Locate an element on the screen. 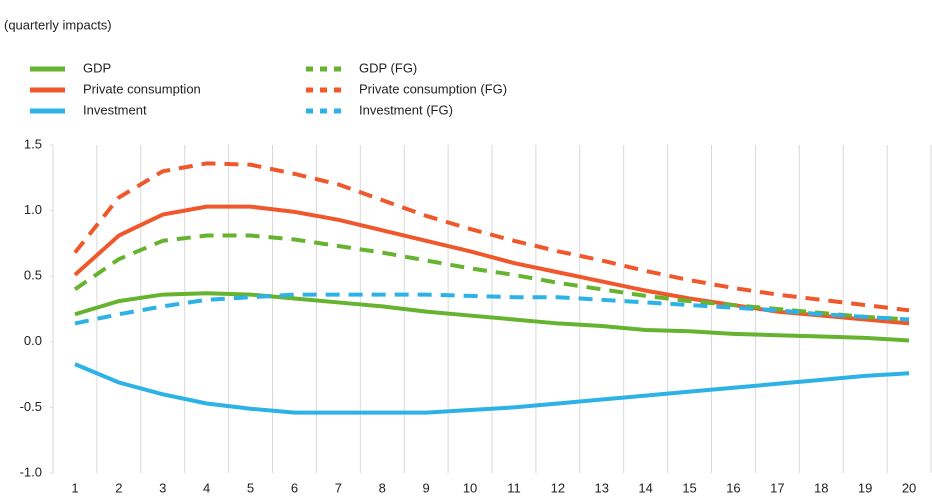 The height and width of the screenshot is (503, 932). x-tick-label: 13 is located at coordinates (602, 487).